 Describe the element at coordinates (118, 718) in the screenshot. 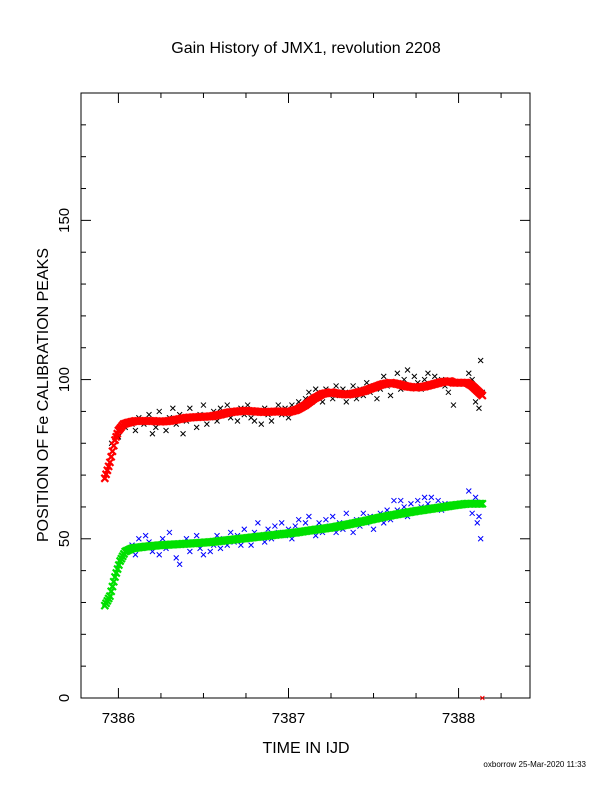

I see `x-tick-label: 7386` at that location.